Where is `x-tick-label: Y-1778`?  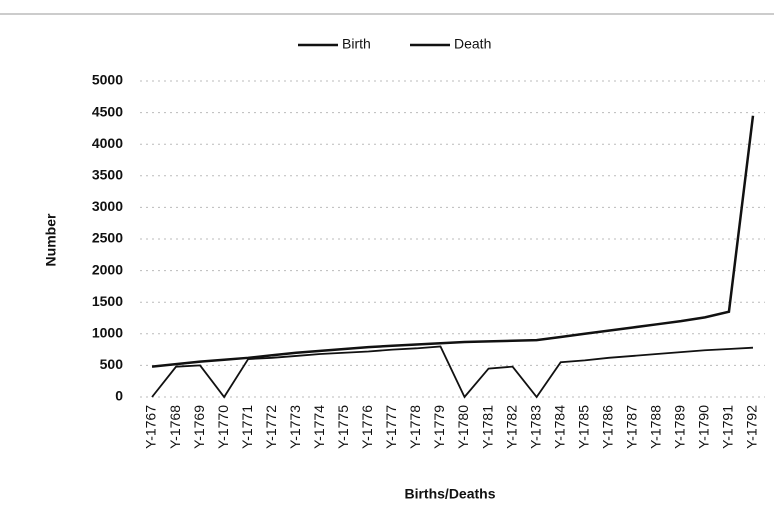 x-tick-label: Y-1778 is located at coordinates (415, 427).